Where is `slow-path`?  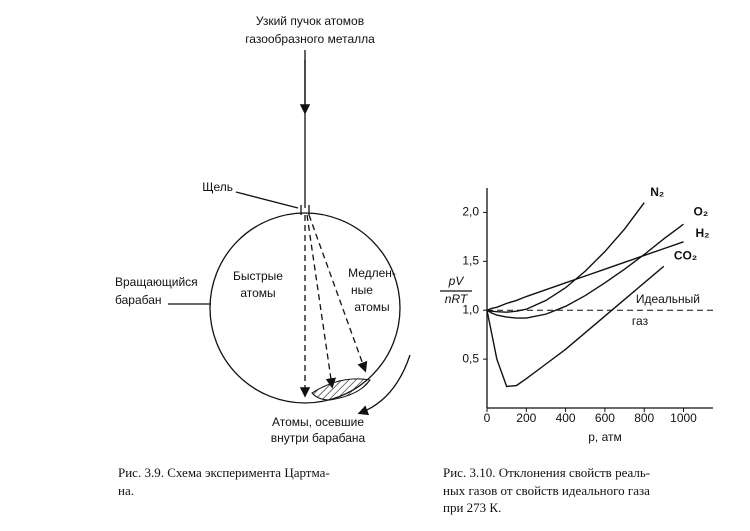
slow-path is located at coordinates (338, 293).